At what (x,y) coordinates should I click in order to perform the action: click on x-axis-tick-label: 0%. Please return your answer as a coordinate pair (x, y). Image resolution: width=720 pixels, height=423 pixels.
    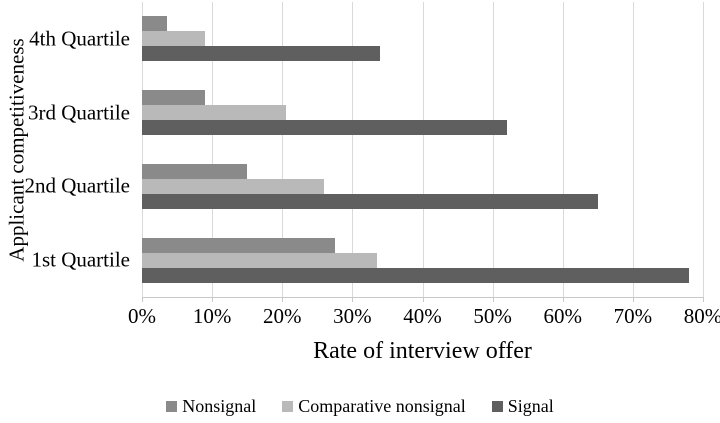
    Looking at the image, I should click on (142, 316).